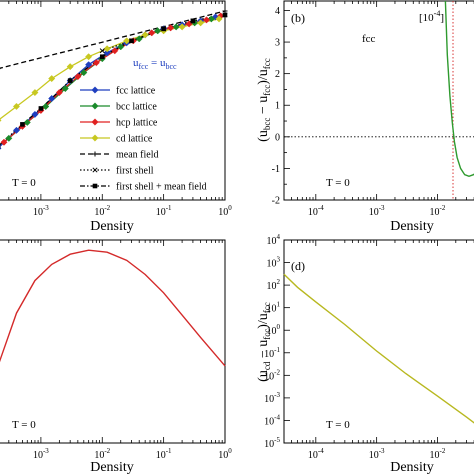  Describe the element at coordinates (431, 16) in the screenshot. I see `panel-b-y-unit: [10-4]` at that location.